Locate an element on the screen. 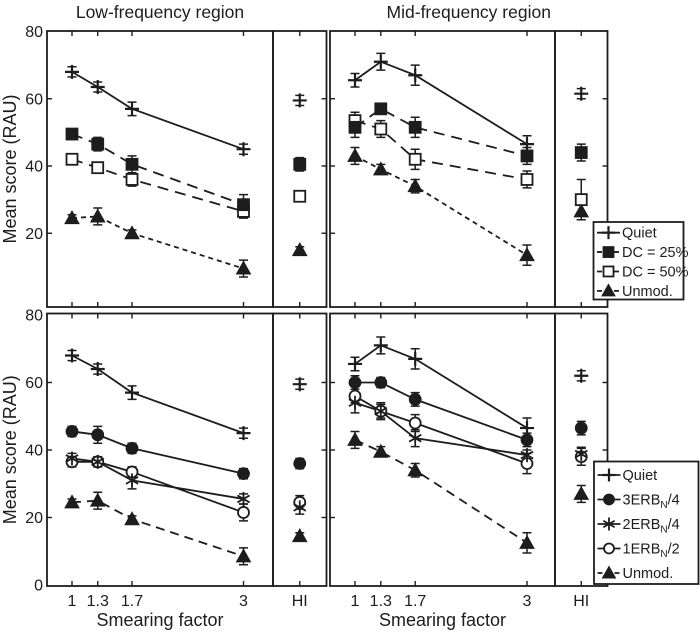  legend-label: 3ERBN/4 is located at coordinates (651, 501).